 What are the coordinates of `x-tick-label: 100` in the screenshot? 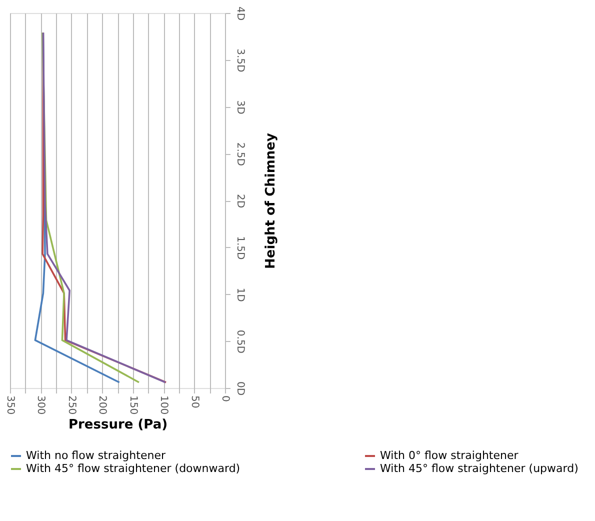 It's located at (164, 405).